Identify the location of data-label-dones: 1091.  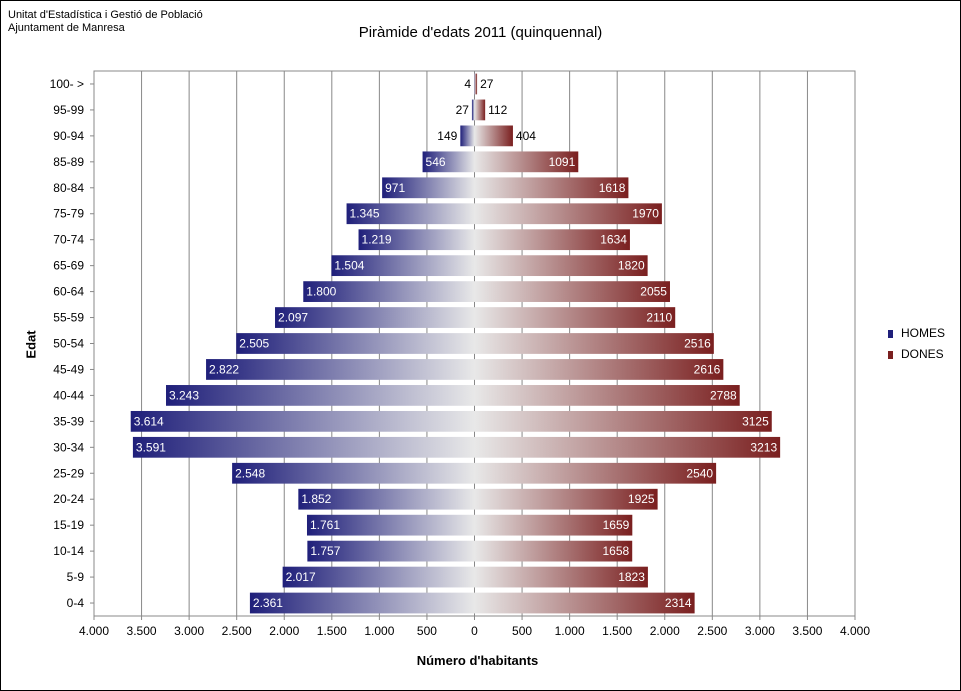
(562, 162).